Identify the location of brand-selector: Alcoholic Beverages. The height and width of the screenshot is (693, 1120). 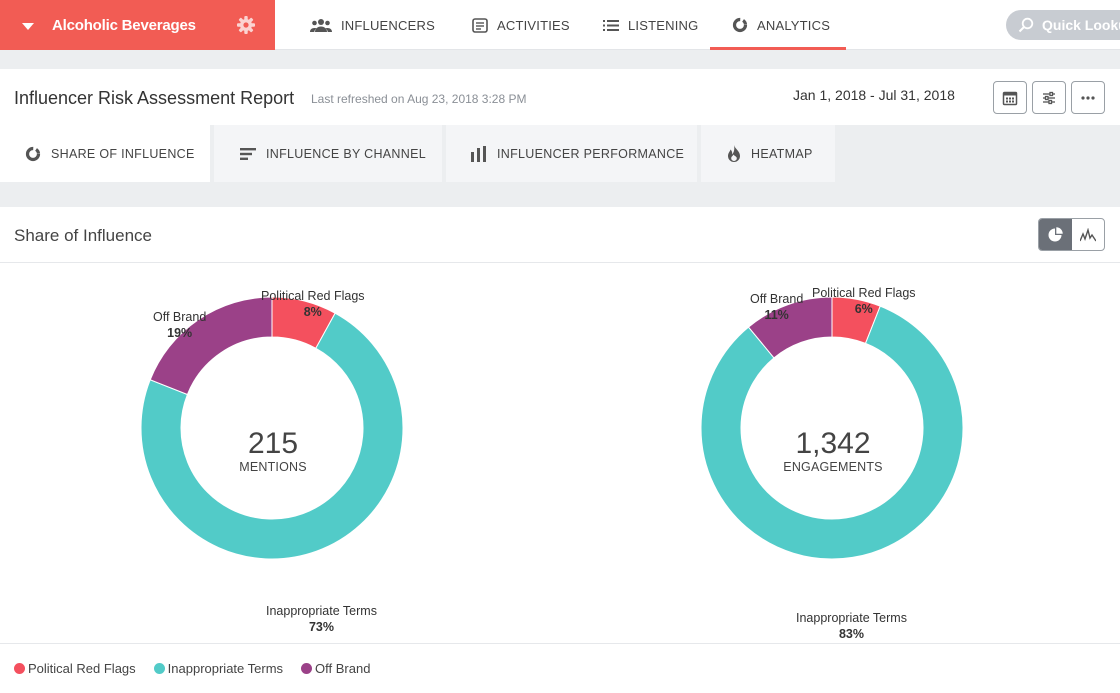
(137, 25).